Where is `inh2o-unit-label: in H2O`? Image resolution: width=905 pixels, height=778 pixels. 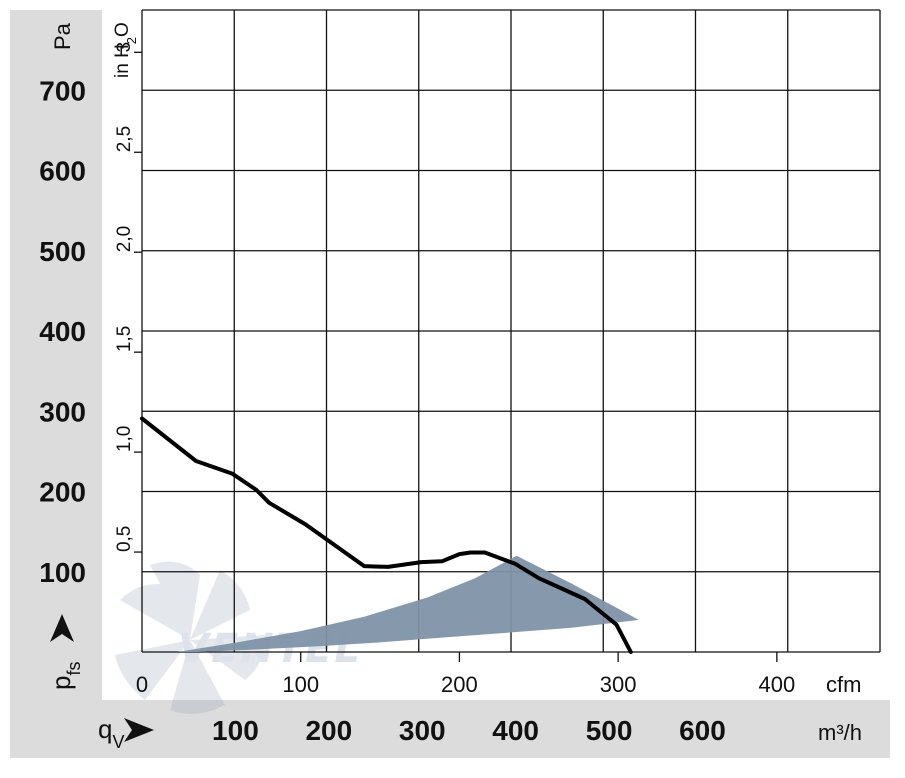
inh2o-unit-label: in H2O is located at coordinates (125, 50).